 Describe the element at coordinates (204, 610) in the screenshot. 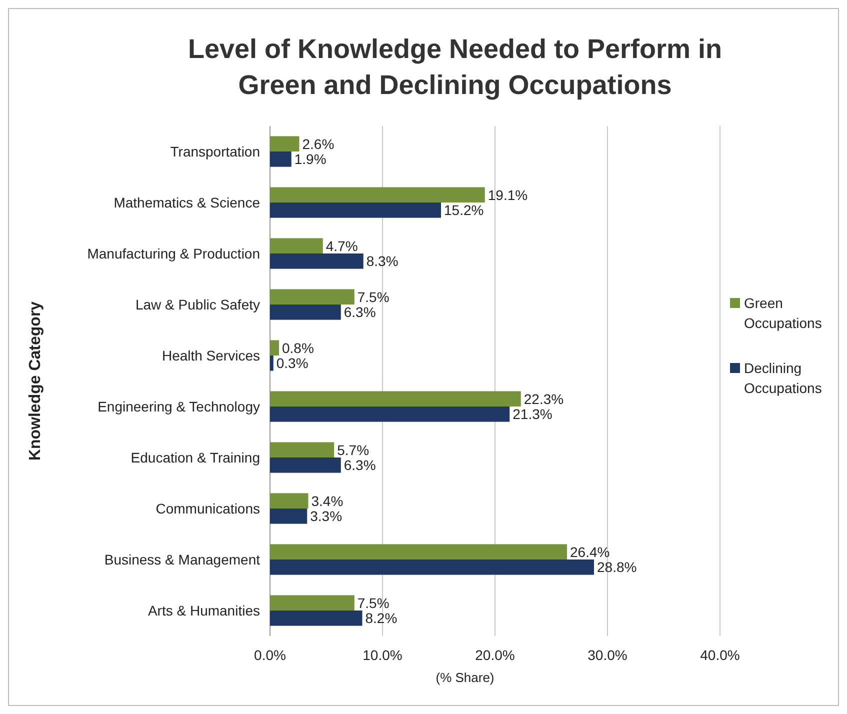

I see `y-tick-label: Arts & Humanities` at that location.